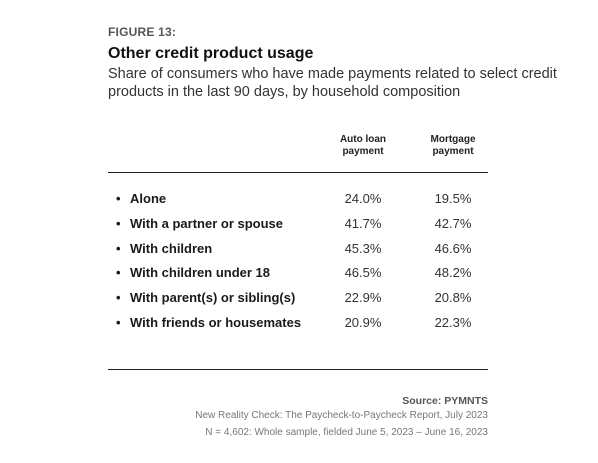  What do you see at coordinates (302, 200) in the screenshot?
I see `table-row: • Alone 24.0% 19.5%` at bounding box center [302, 200].